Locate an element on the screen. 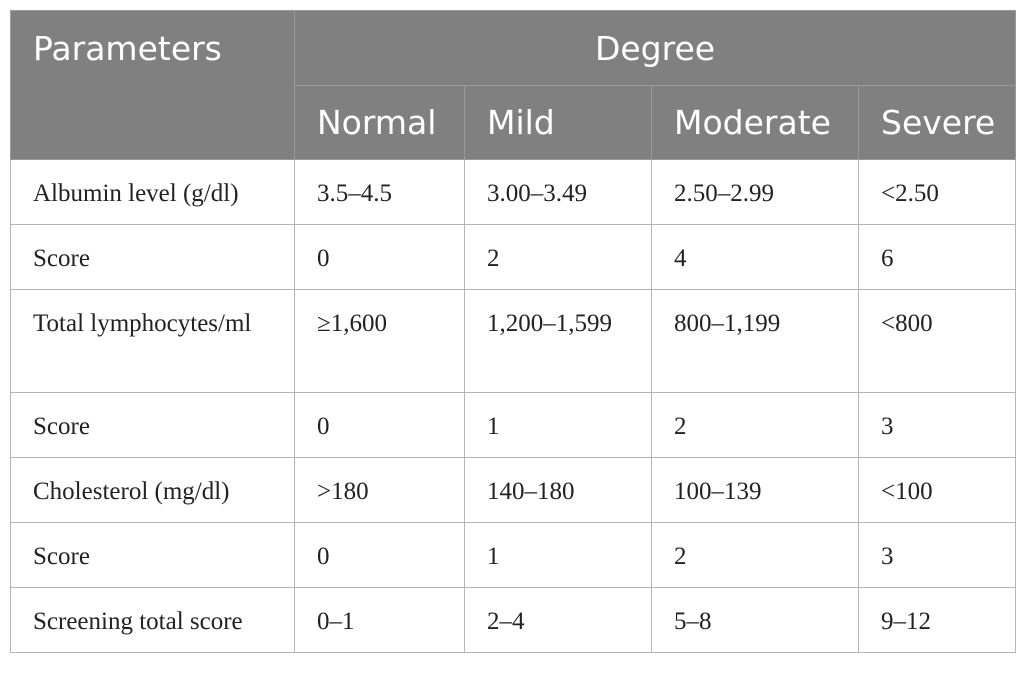 This screenshot has width=1025, height=694. row-label: Total lymphocytes/ml is located at coordinates (152, 341).